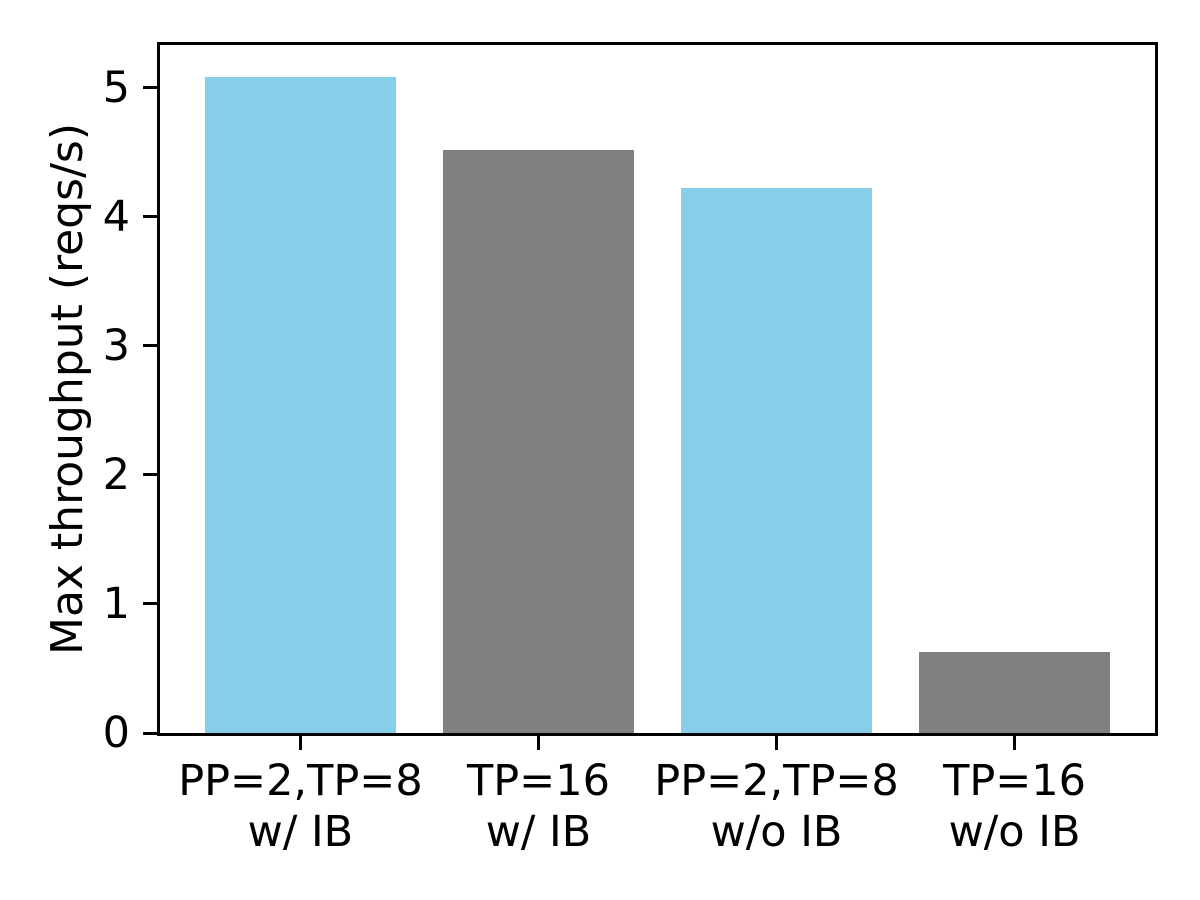  What do you see at coordinates (116, 87) in the screenshot?
I see `y-tick-label-5: 5` at bounding box center [116, 87].